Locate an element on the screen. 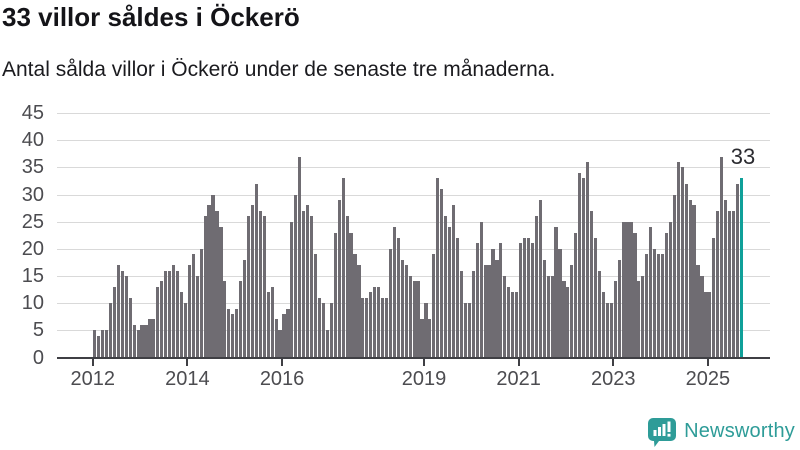 The height and width of the screenshot is (450, 800). newsworthy-wordmark: Newsworthy is located at coordinates (739, 430).